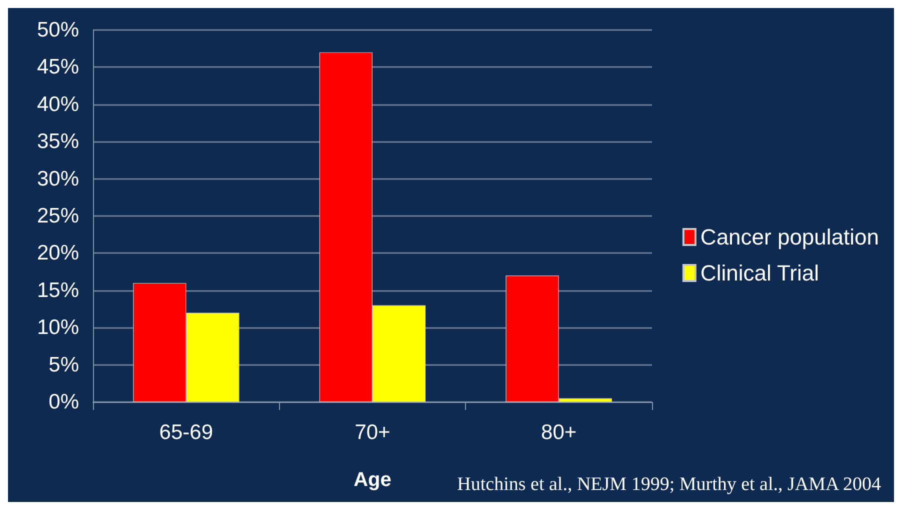  Describe the element at coordinates (669, 484) in the screenshot. I see `text: Hutchins et al., NEJM 1999; Murthy et al., JAMA 2004` at that location.